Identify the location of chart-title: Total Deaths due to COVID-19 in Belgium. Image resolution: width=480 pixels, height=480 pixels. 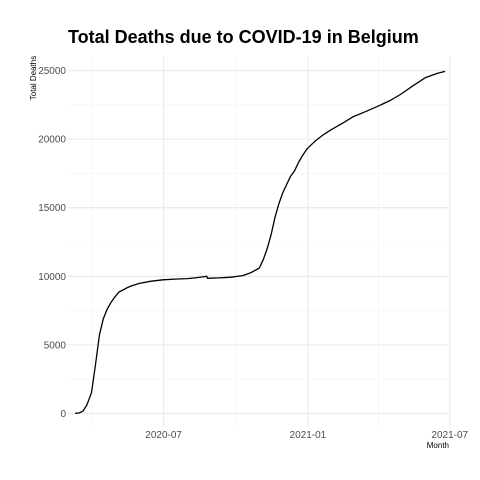
(243, 37).